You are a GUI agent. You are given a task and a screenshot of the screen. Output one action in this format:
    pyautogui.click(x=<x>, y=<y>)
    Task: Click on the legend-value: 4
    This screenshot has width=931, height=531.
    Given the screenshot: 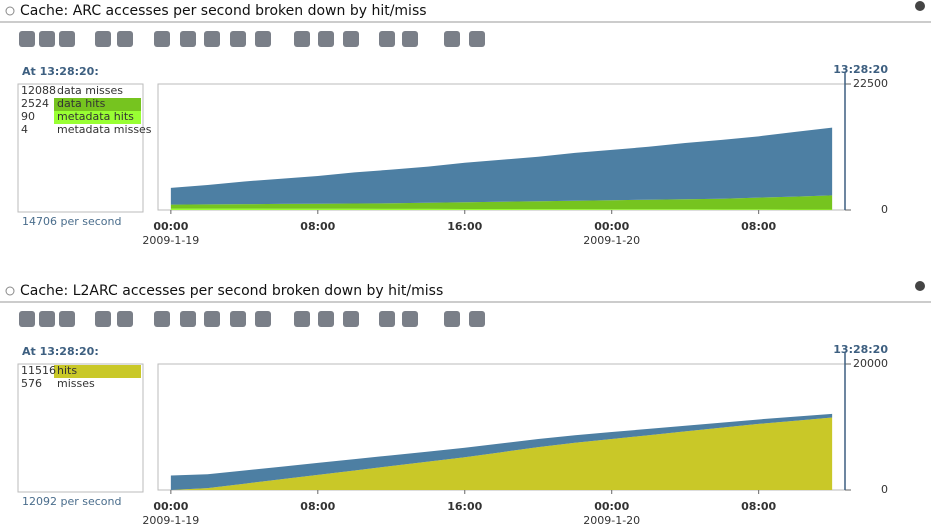 What is the action you would take?
    pyautogui.click(x=24, y=129)
    